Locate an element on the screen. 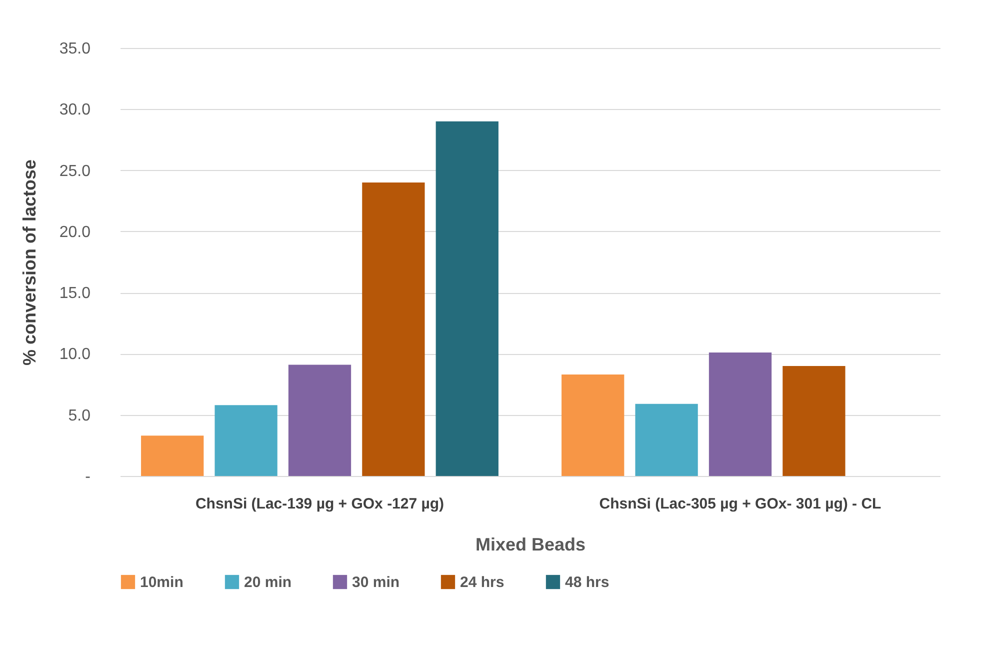  legend-label: 24 hrs is located at coordinates (482, 582).